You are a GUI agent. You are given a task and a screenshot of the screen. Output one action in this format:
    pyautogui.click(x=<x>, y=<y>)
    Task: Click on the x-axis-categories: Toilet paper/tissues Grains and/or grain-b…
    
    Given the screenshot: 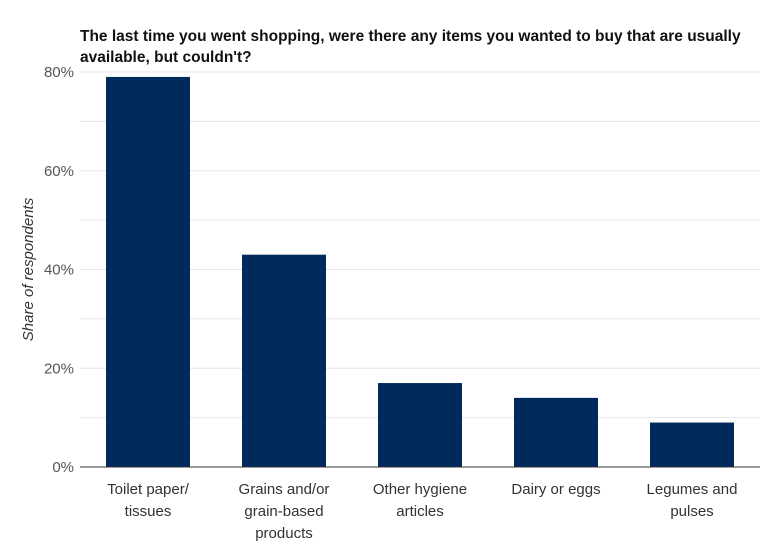 What is the action you would take?
    pyautogui.click(x=422, y=511)
    